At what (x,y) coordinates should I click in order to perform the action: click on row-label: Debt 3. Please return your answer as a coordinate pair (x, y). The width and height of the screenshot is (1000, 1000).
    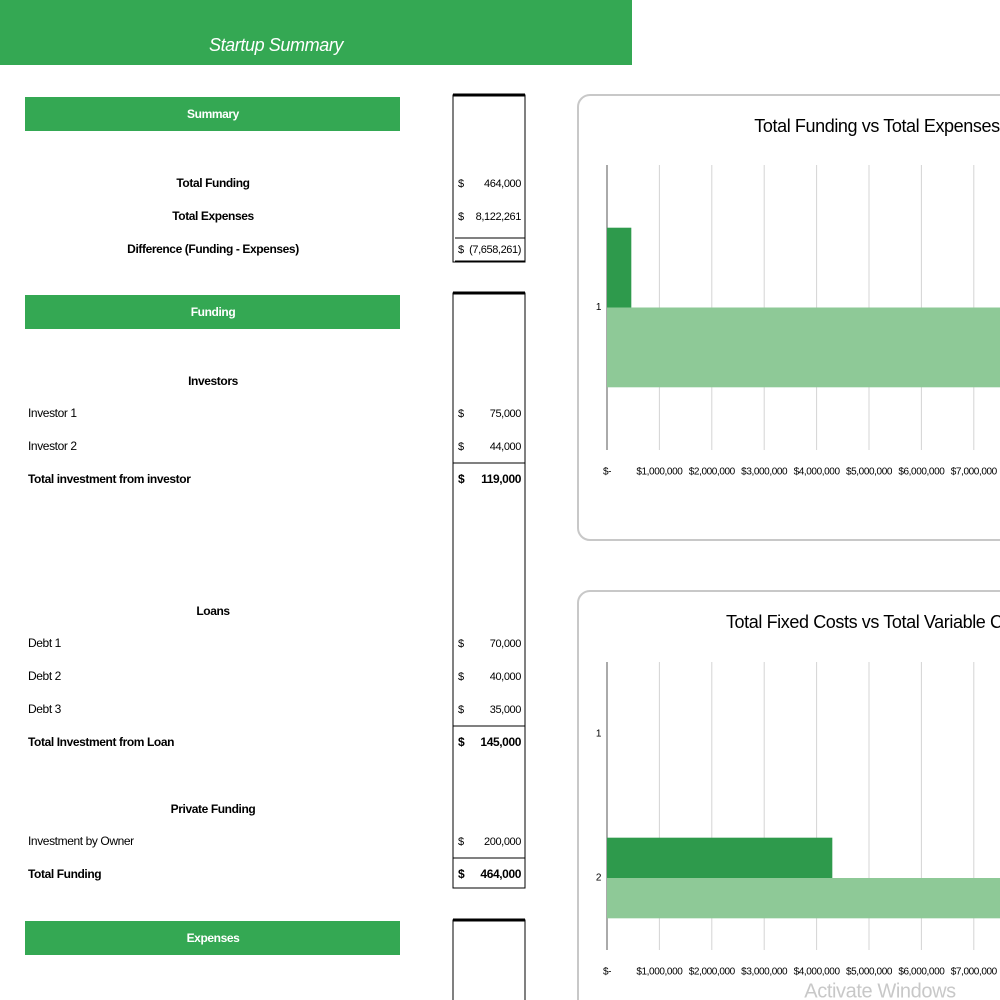
    Looking at the image, I should click on (45, 709).